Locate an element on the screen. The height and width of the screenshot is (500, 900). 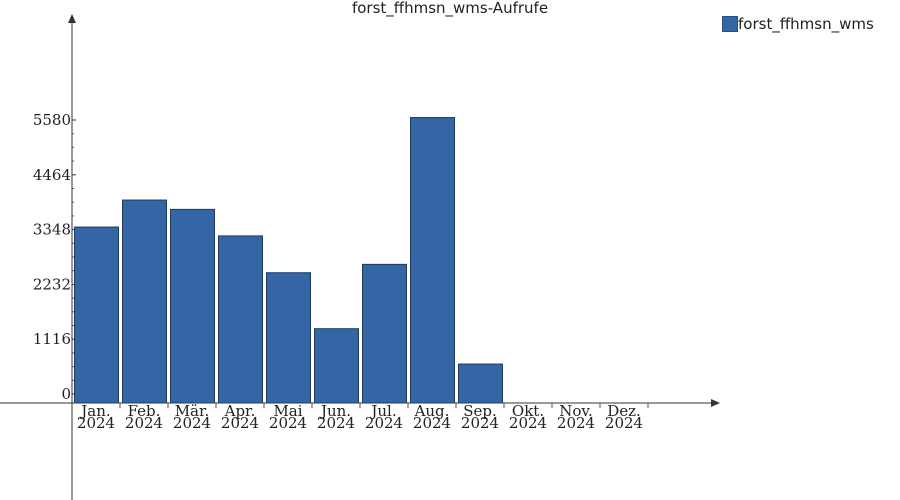
x-tick-label-month: Mai is located at coordinates (287, 411).